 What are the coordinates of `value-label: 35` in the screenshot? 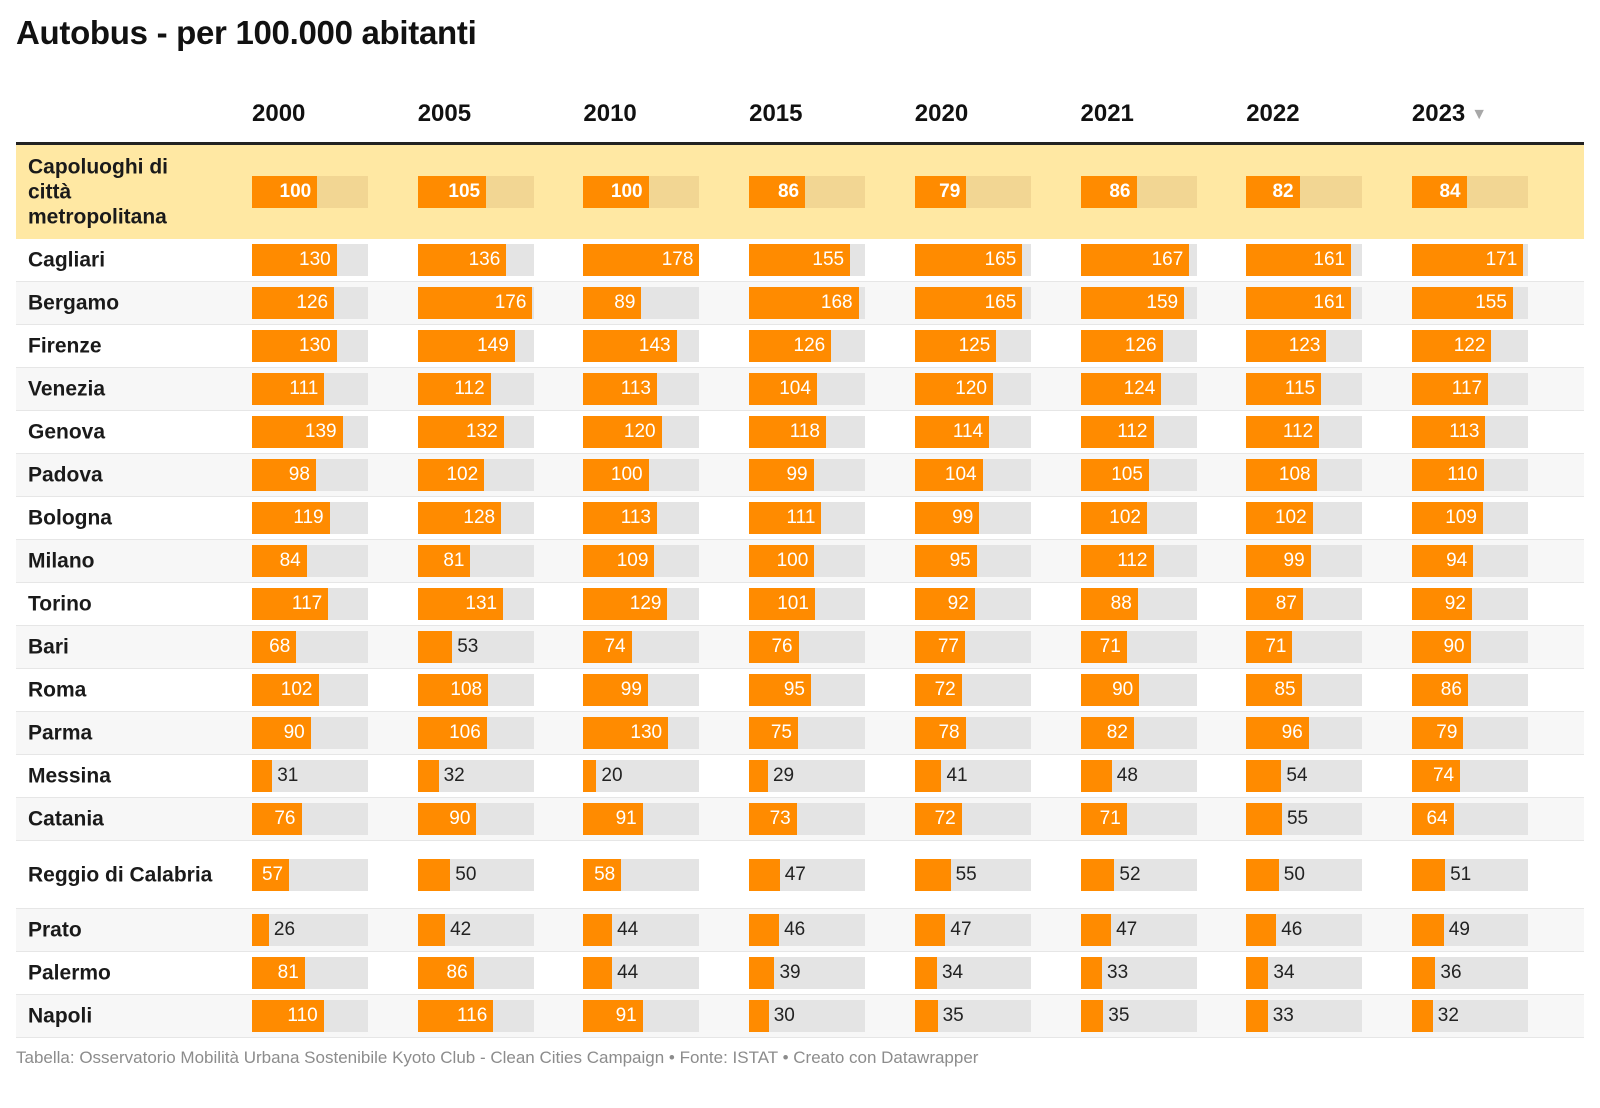 It's located at (953, 1015).